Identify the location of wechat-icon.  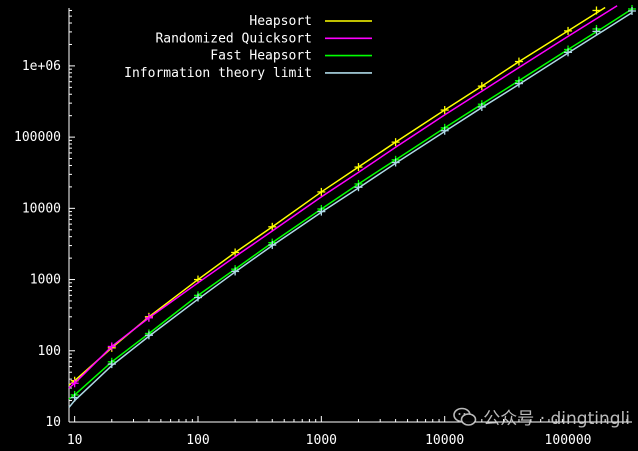
(465, 416).